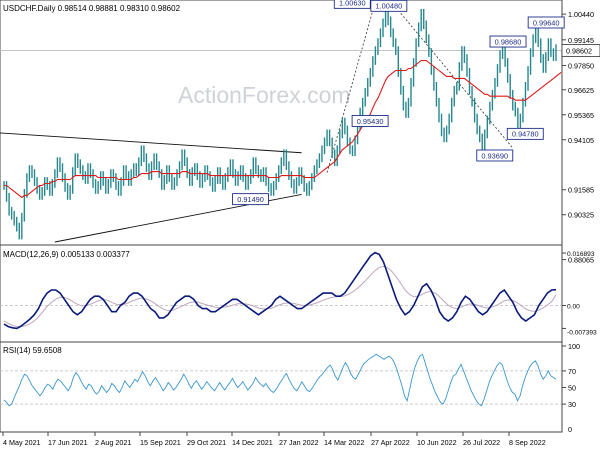  Describe the element at coordinates (581, 40) in the screenshot. I see `price-y-tick-label-1: 0.99145` at that location.